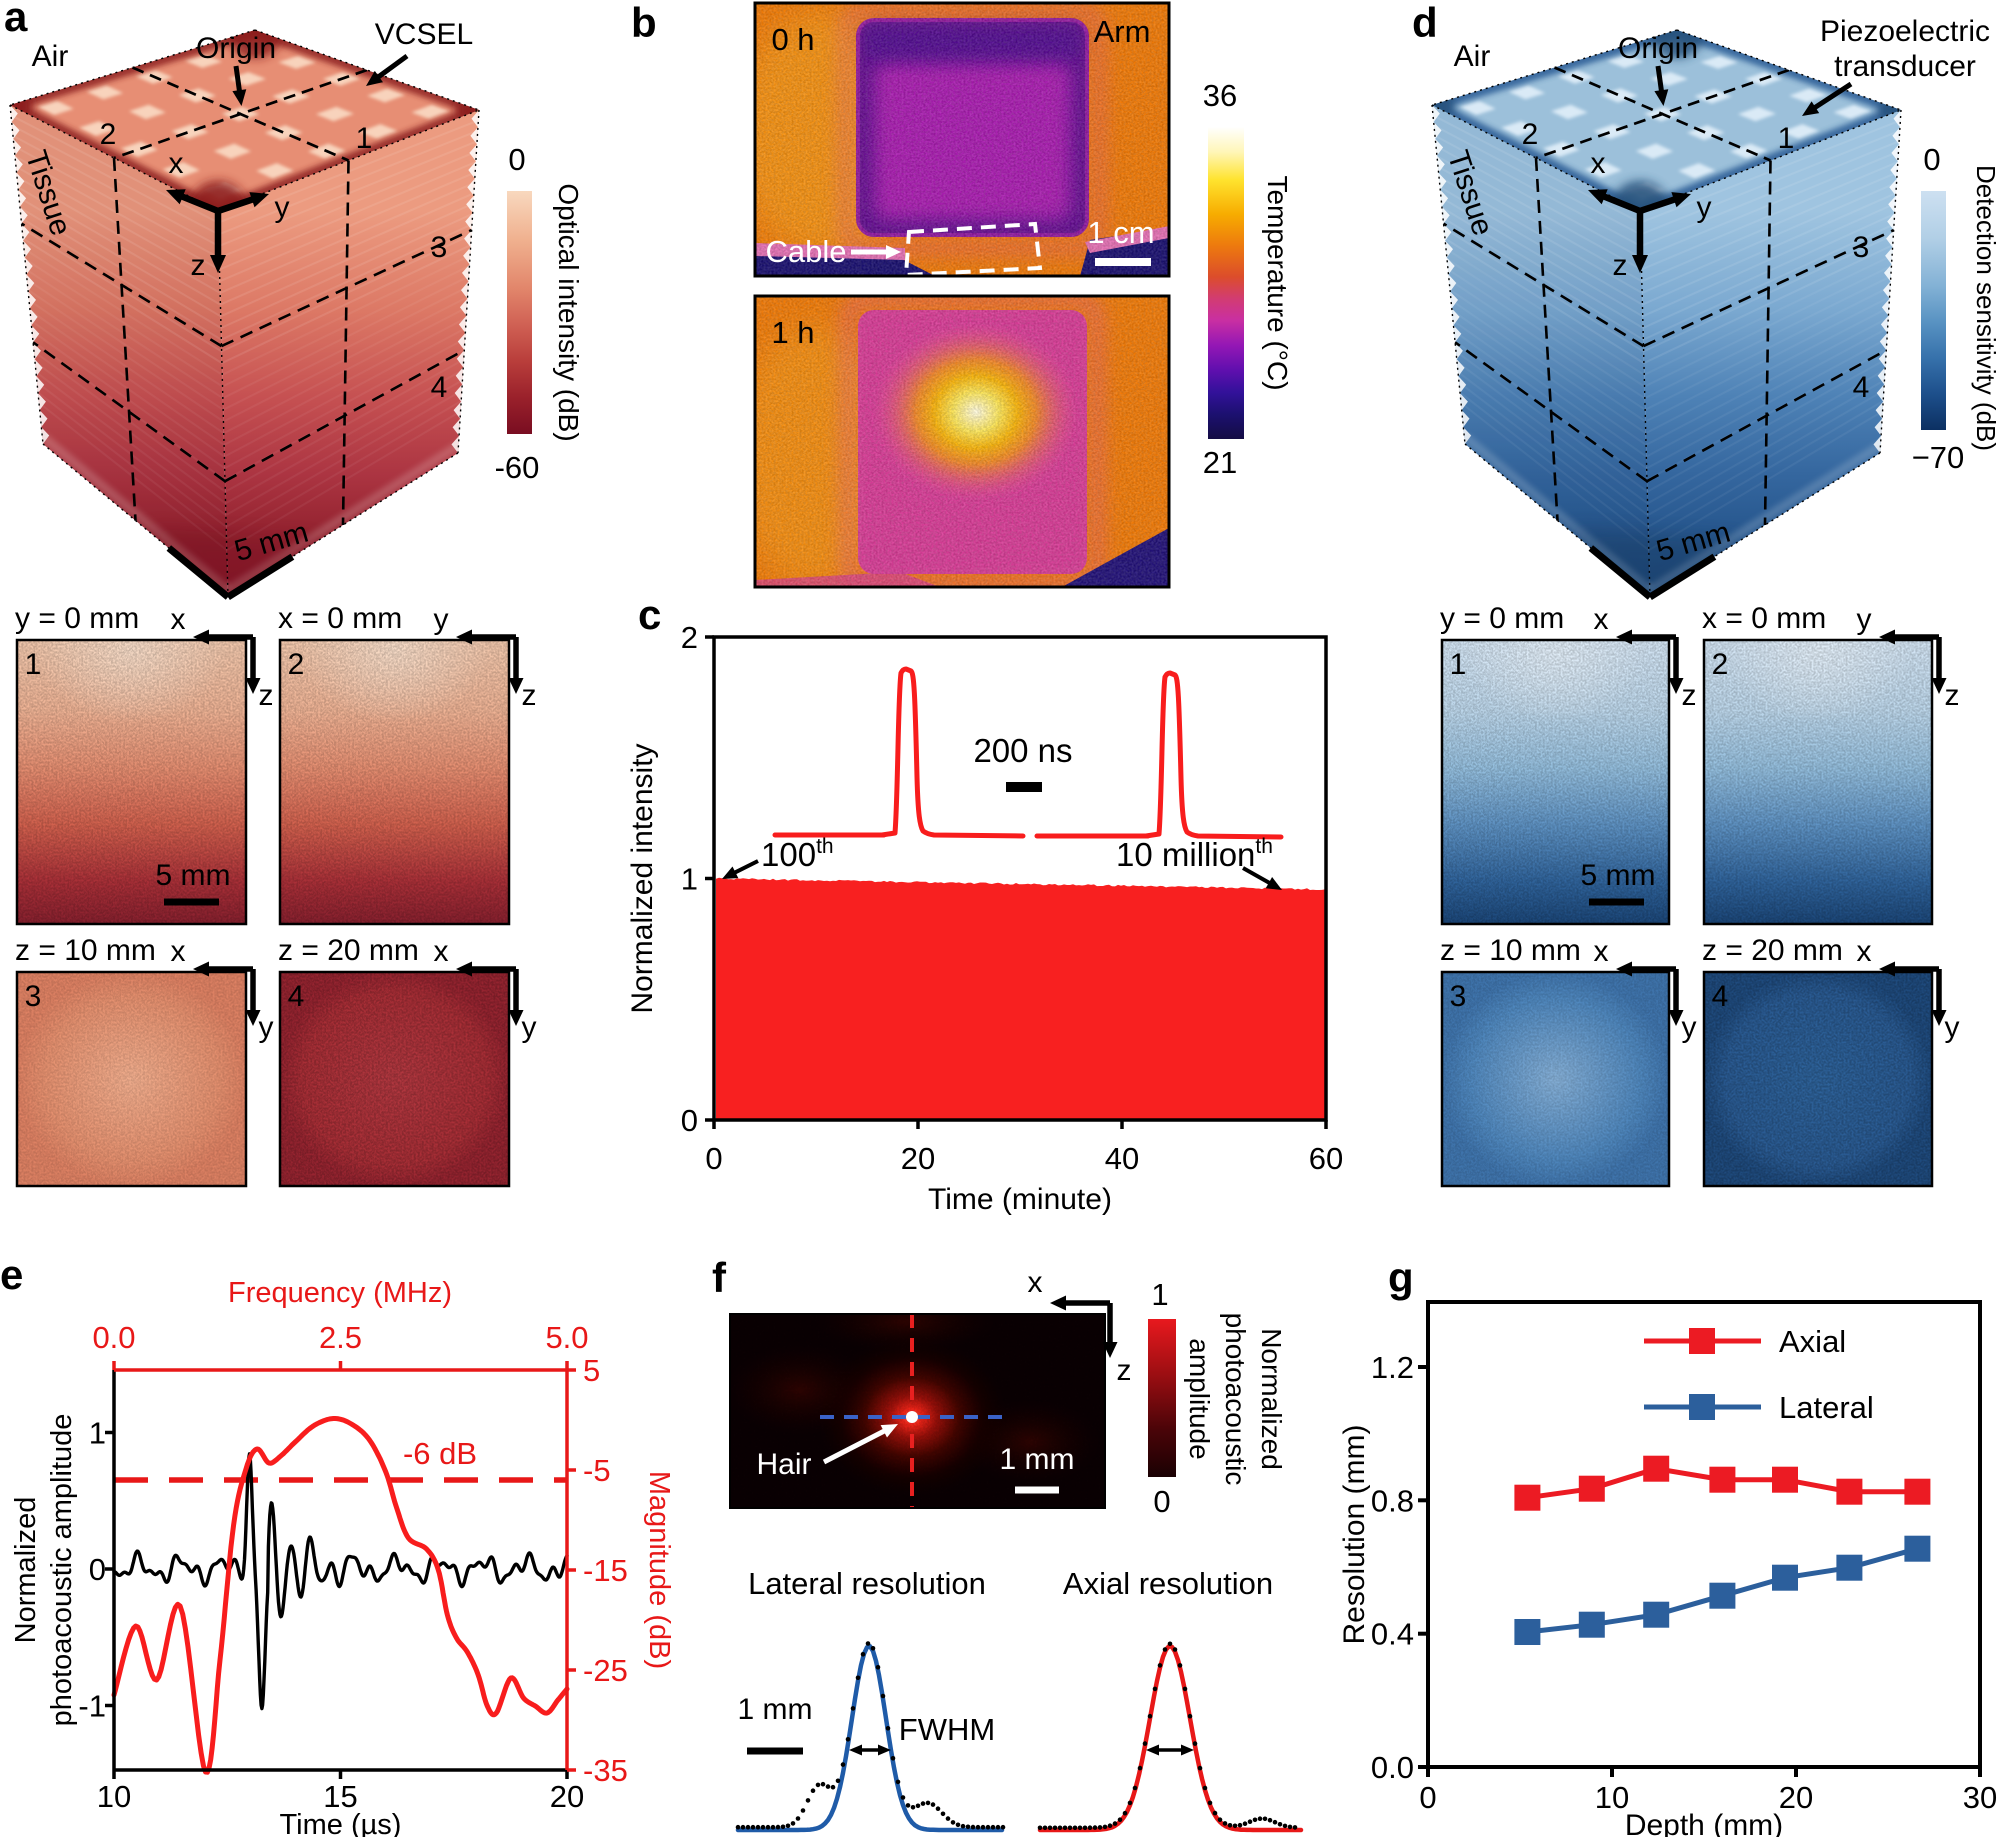 The image size is (1998, 1842). I want to click on svg-text: Cable, so click(806, 251).